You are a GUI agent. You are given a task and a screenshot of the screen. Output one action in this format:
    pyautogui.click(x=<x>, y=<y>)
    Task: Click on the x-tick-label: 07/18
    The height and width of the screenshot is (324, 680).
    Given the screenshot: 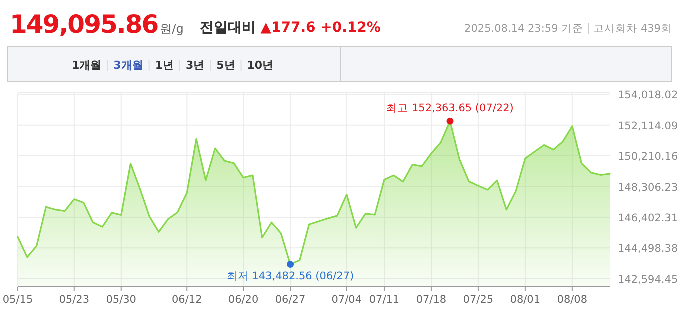 What is the action you would take?
    pyautogui.click(x=431, y=300)
    